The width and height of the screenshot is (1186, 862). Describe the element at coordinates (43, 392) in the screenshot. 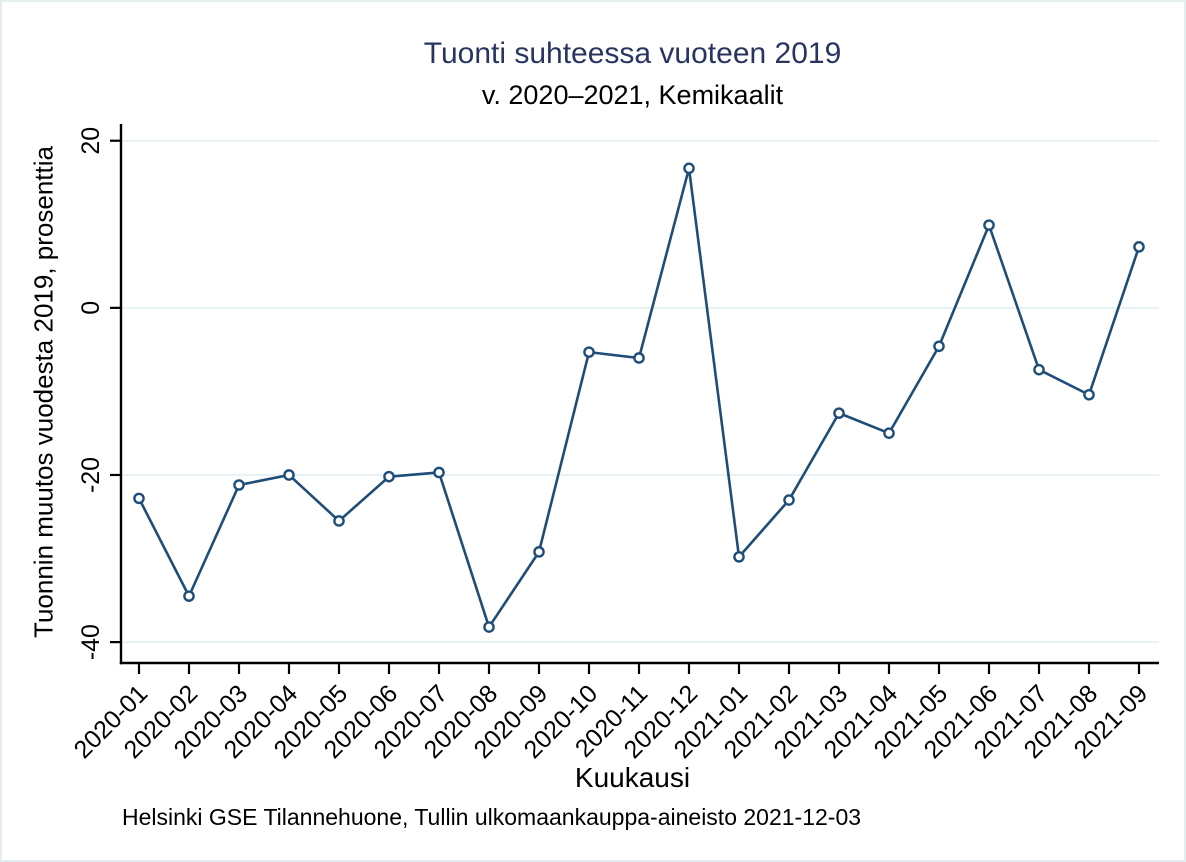

I see `y-axis-title: Tuonnin muutos vuodesta 2019, prosenttia` at that location.